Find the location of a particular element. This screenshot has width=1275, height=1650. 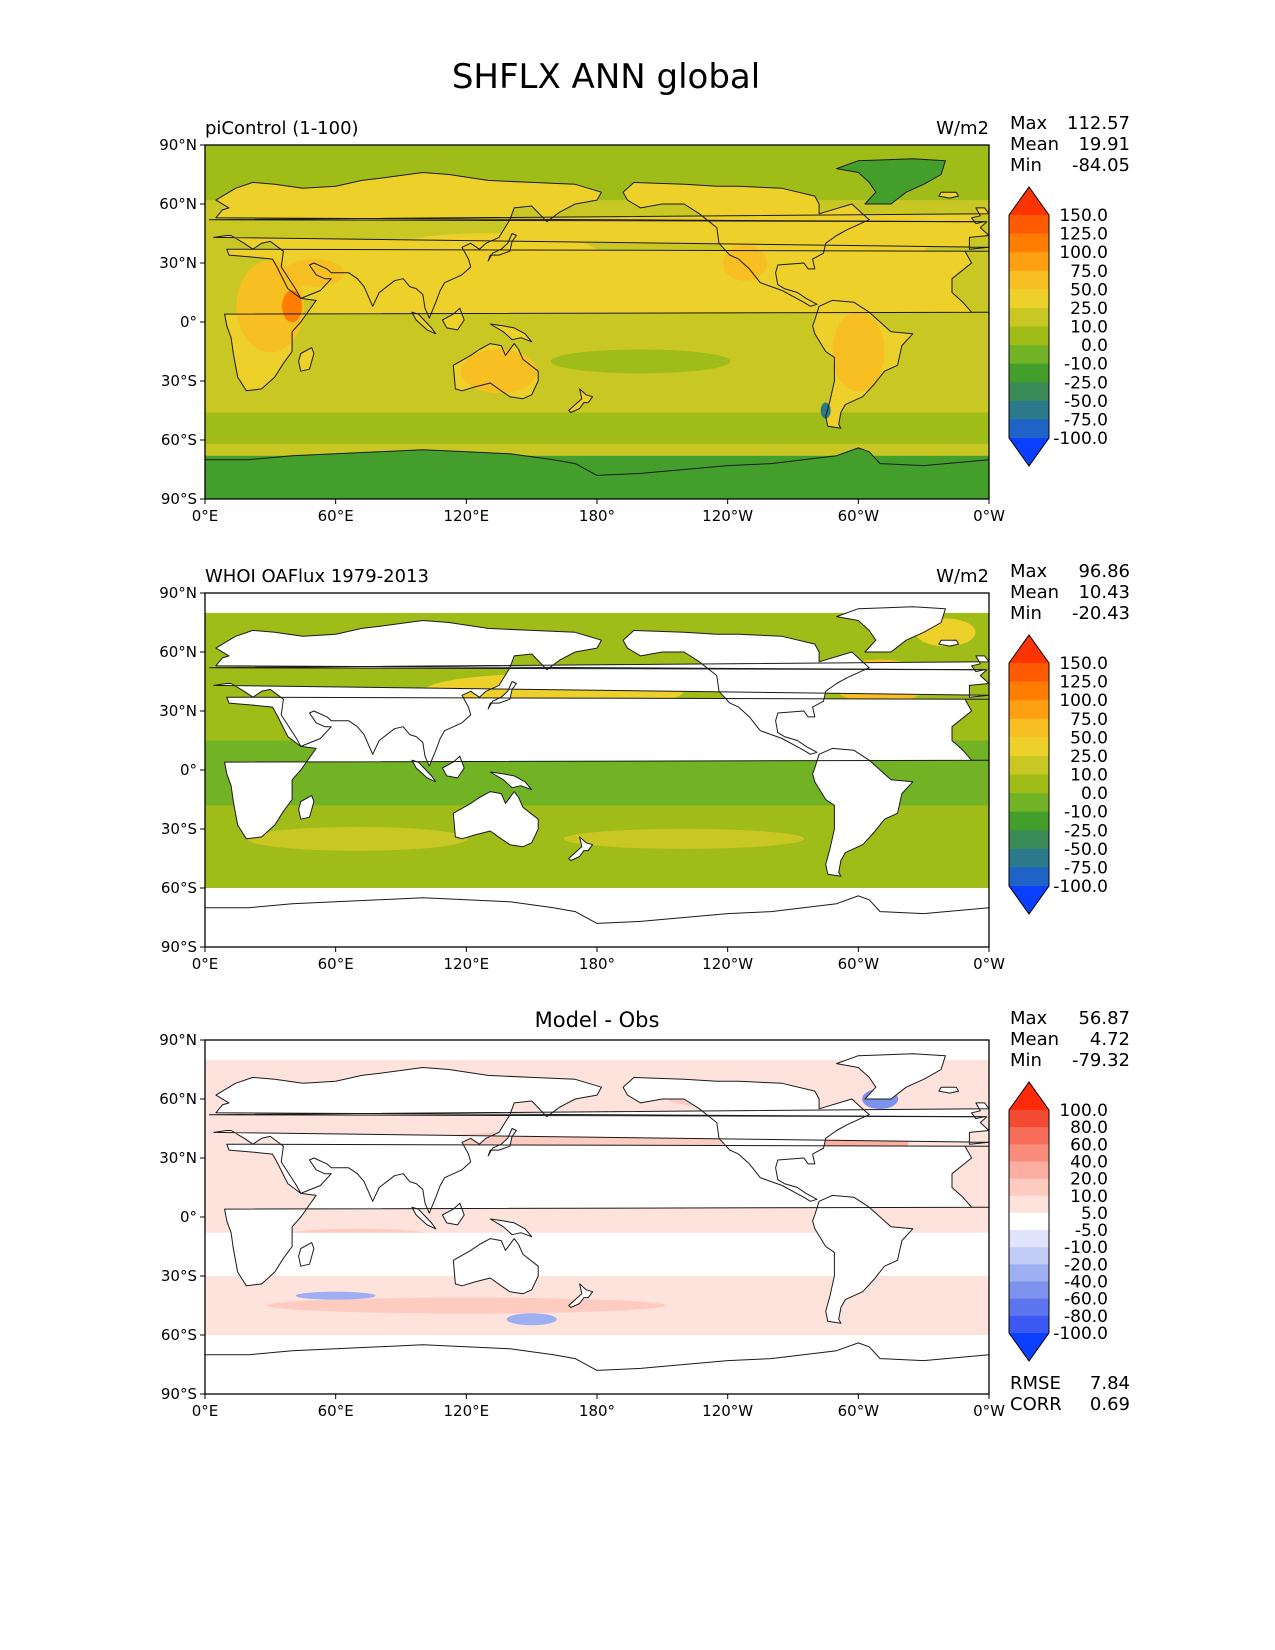

colorbar-level-label: -60.0 is located at coordinates (1086, 1300).